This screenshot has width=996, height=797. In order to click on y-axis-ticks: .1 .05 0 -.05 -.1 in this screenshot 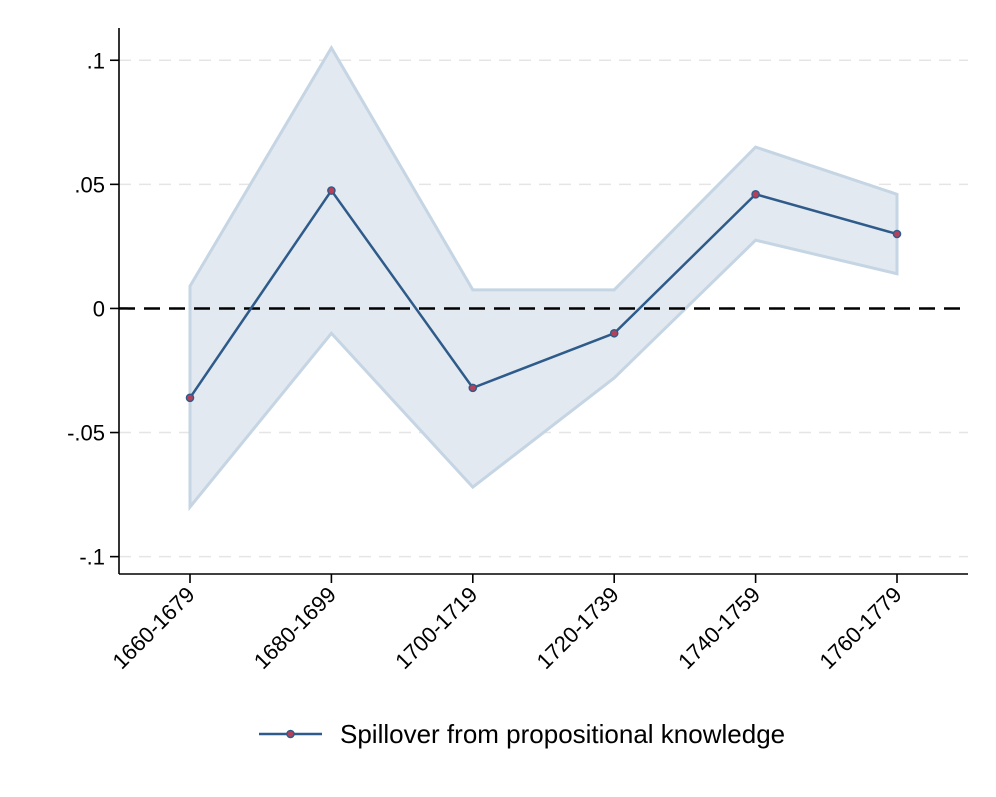, I will do `click(93, 309)`.